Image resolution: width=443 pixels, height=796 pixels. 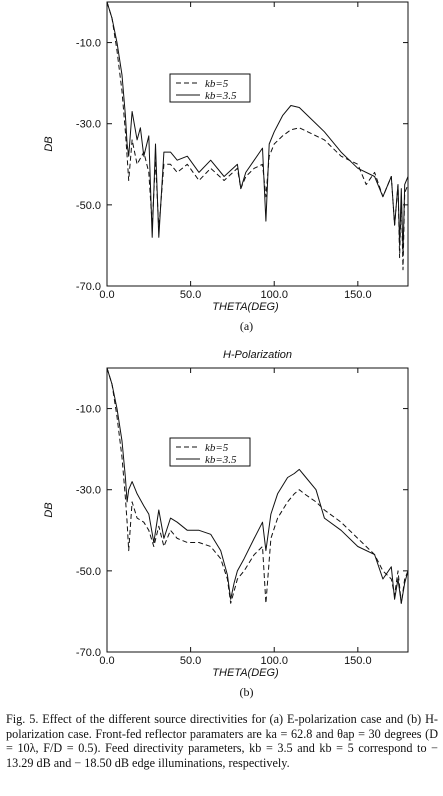 I want to click on chart-title: H-Polarization, so click(x=257, y=355).